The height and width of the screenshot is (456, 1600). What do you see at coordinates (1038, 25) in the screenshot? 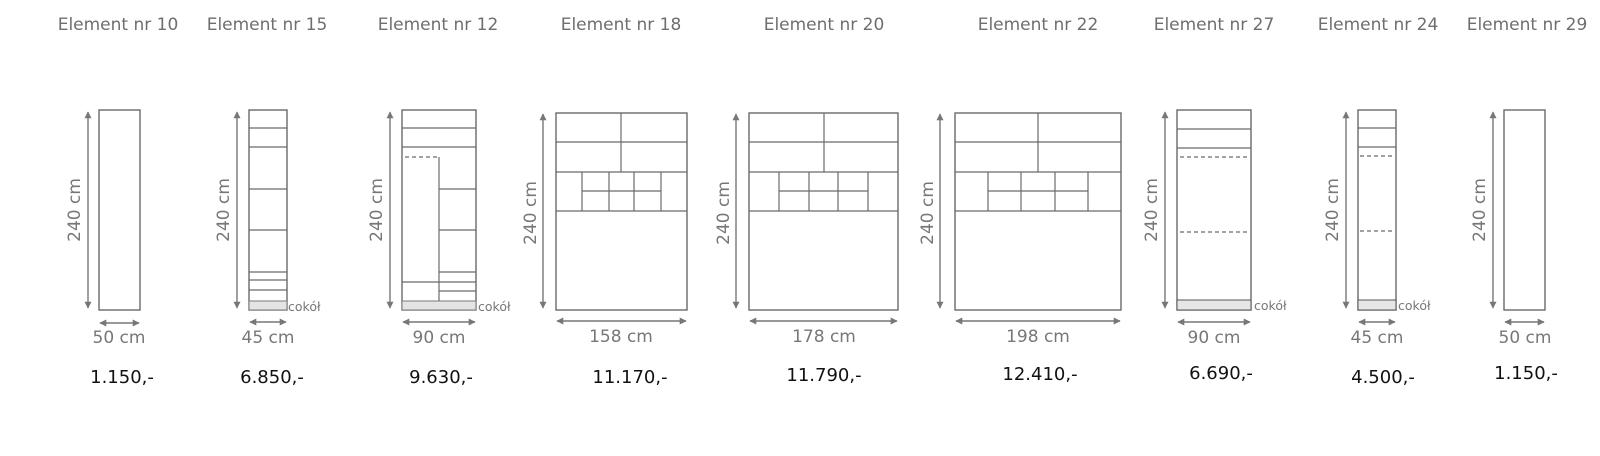
I see `element-title: Element nr 22` at bounding box center [1038, 25].